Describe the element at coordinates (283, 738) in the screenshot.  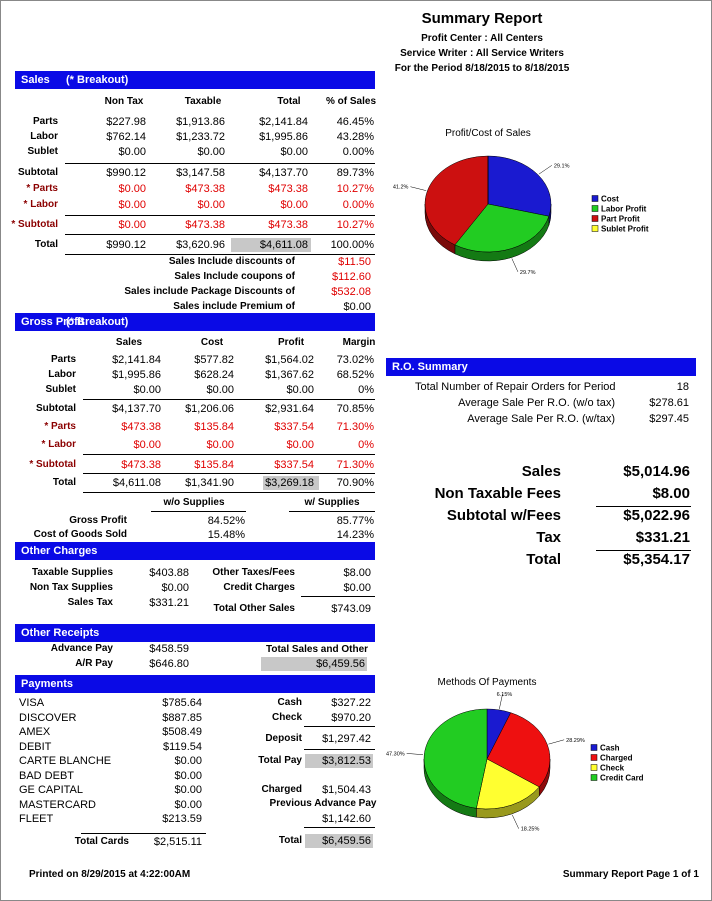
I see `row-label: Deposit` at that location.